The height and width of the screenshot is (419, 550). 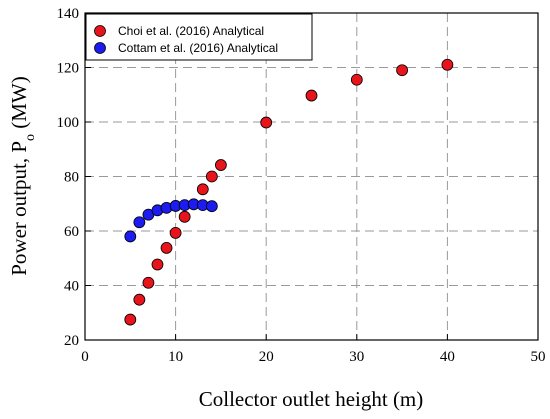 What do you see at coordinates (447, 357) in the screenshot?
I see `x-tick-label: 40` at bounding box center [447, 357].